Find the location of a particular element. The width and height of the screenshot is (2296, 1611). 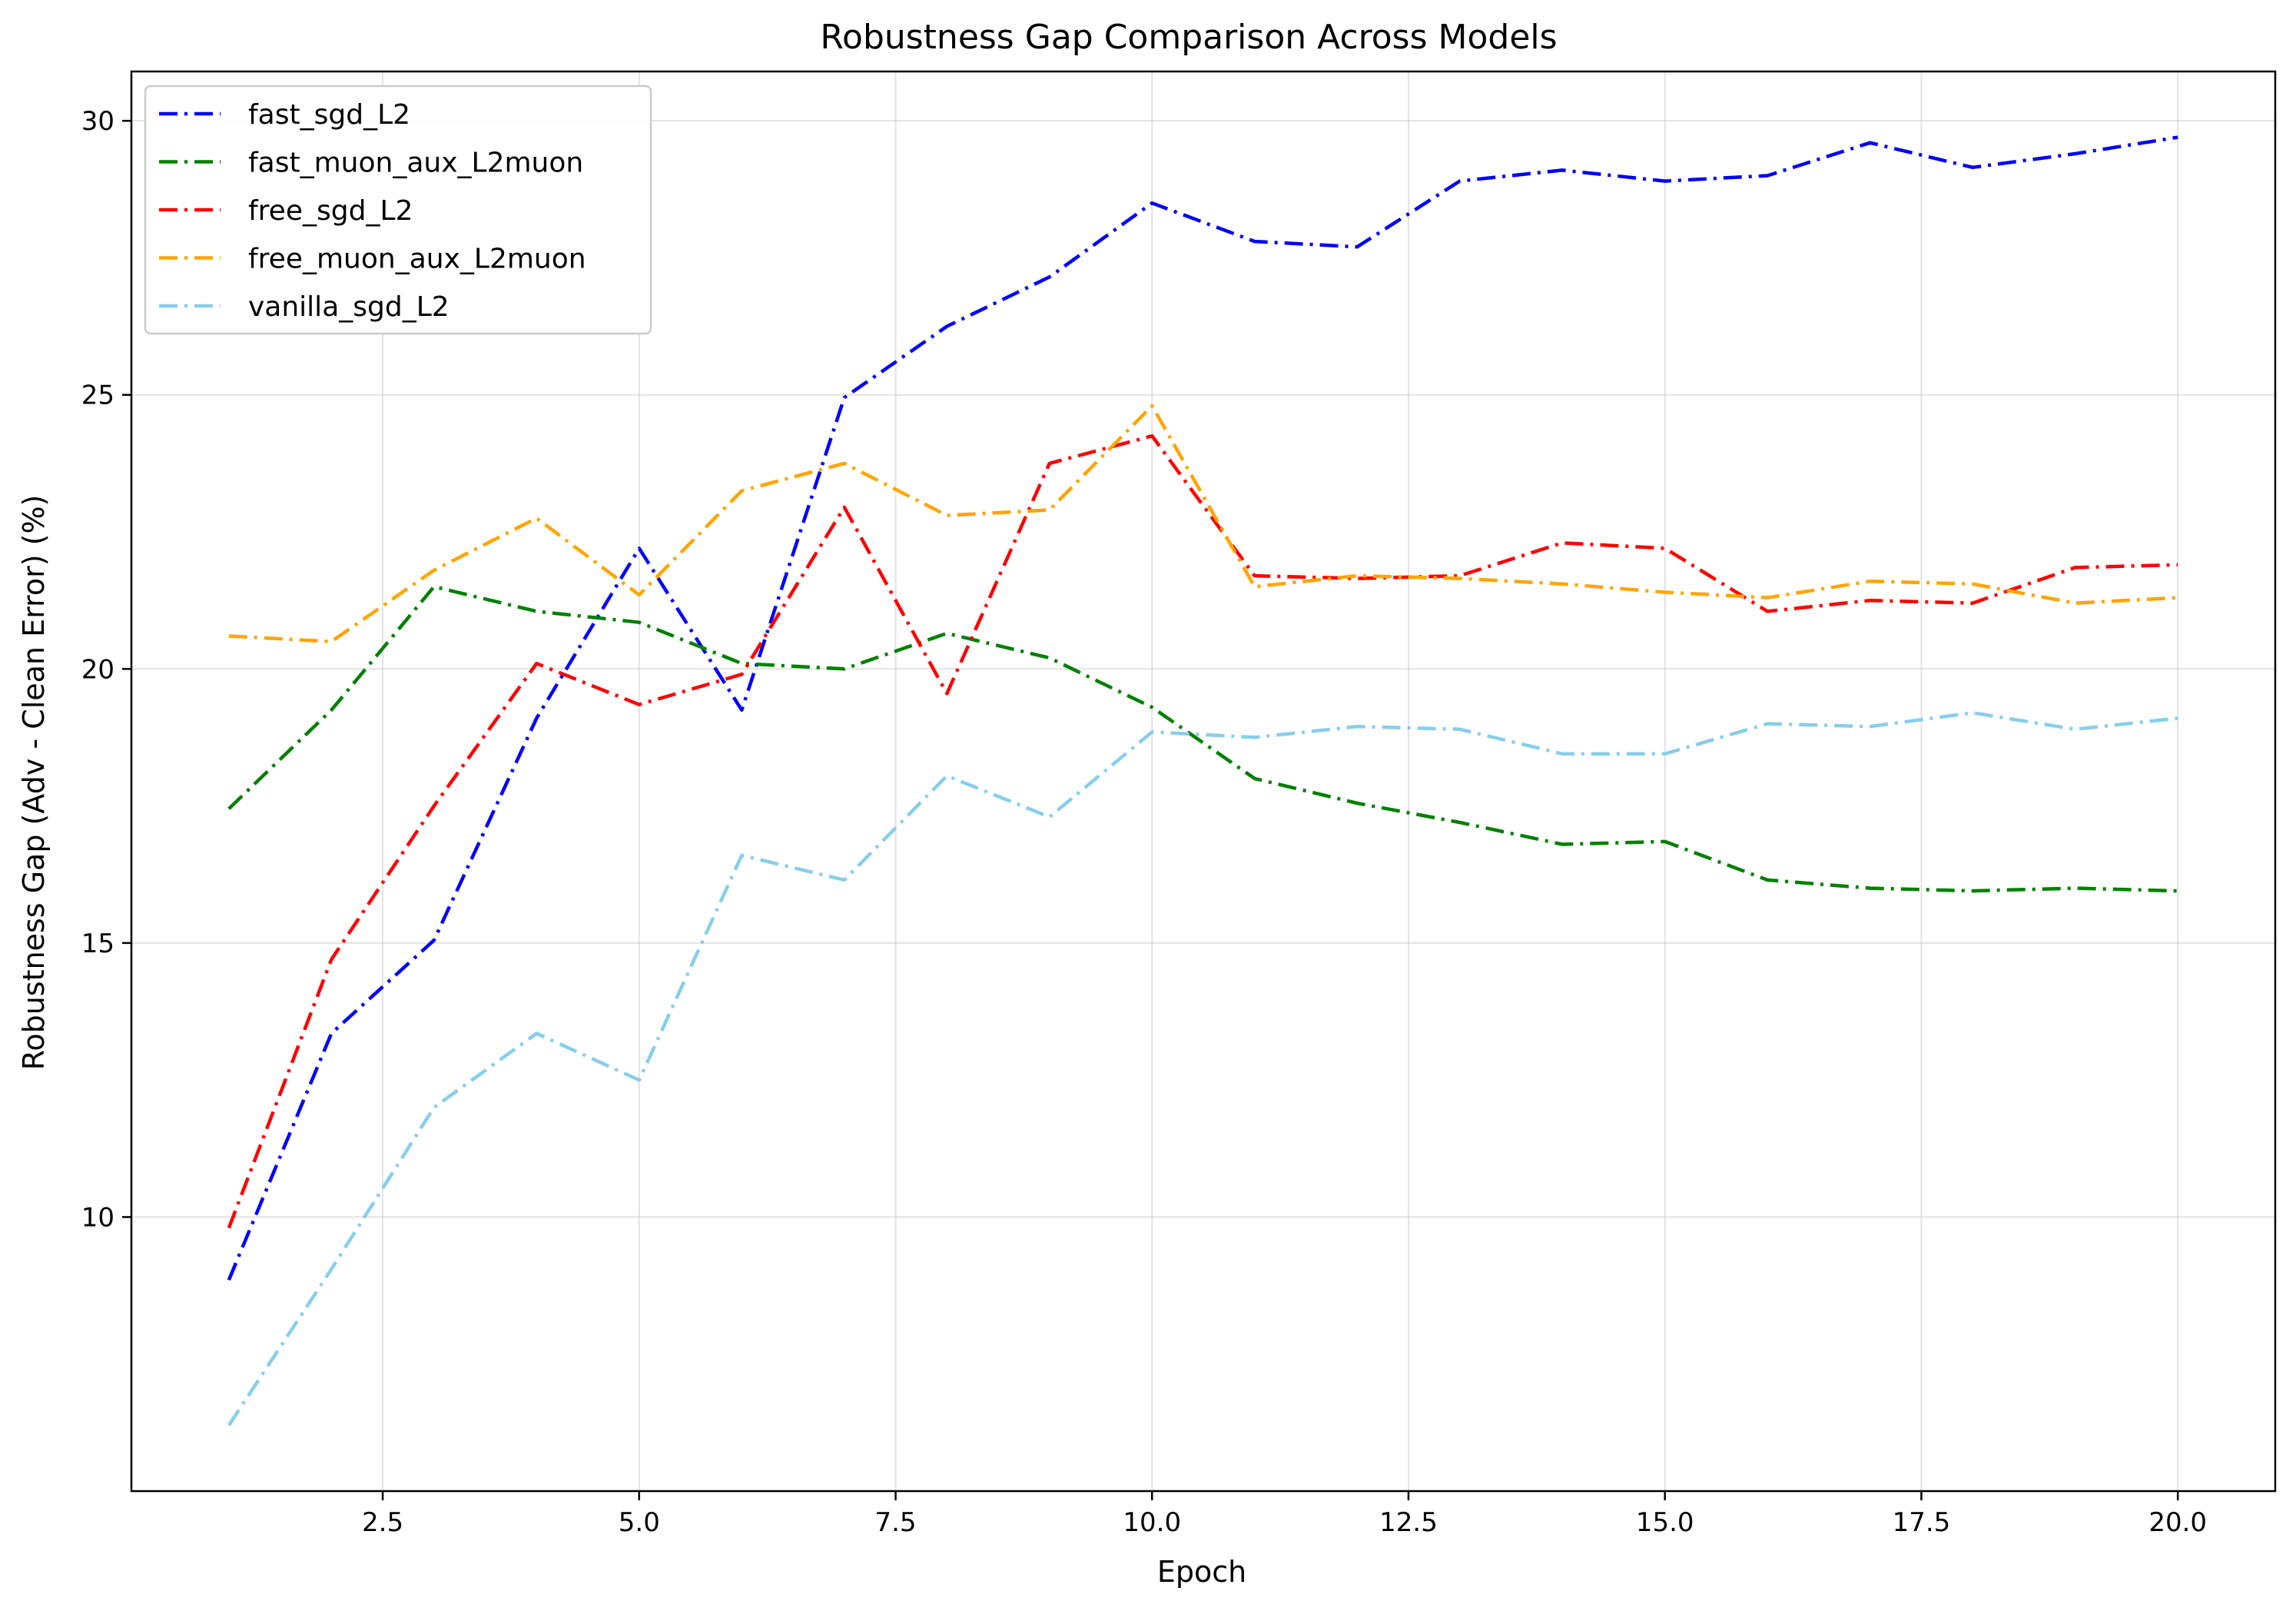

x-tick-label: 20.0 is located at coordinates (2178, 1522).